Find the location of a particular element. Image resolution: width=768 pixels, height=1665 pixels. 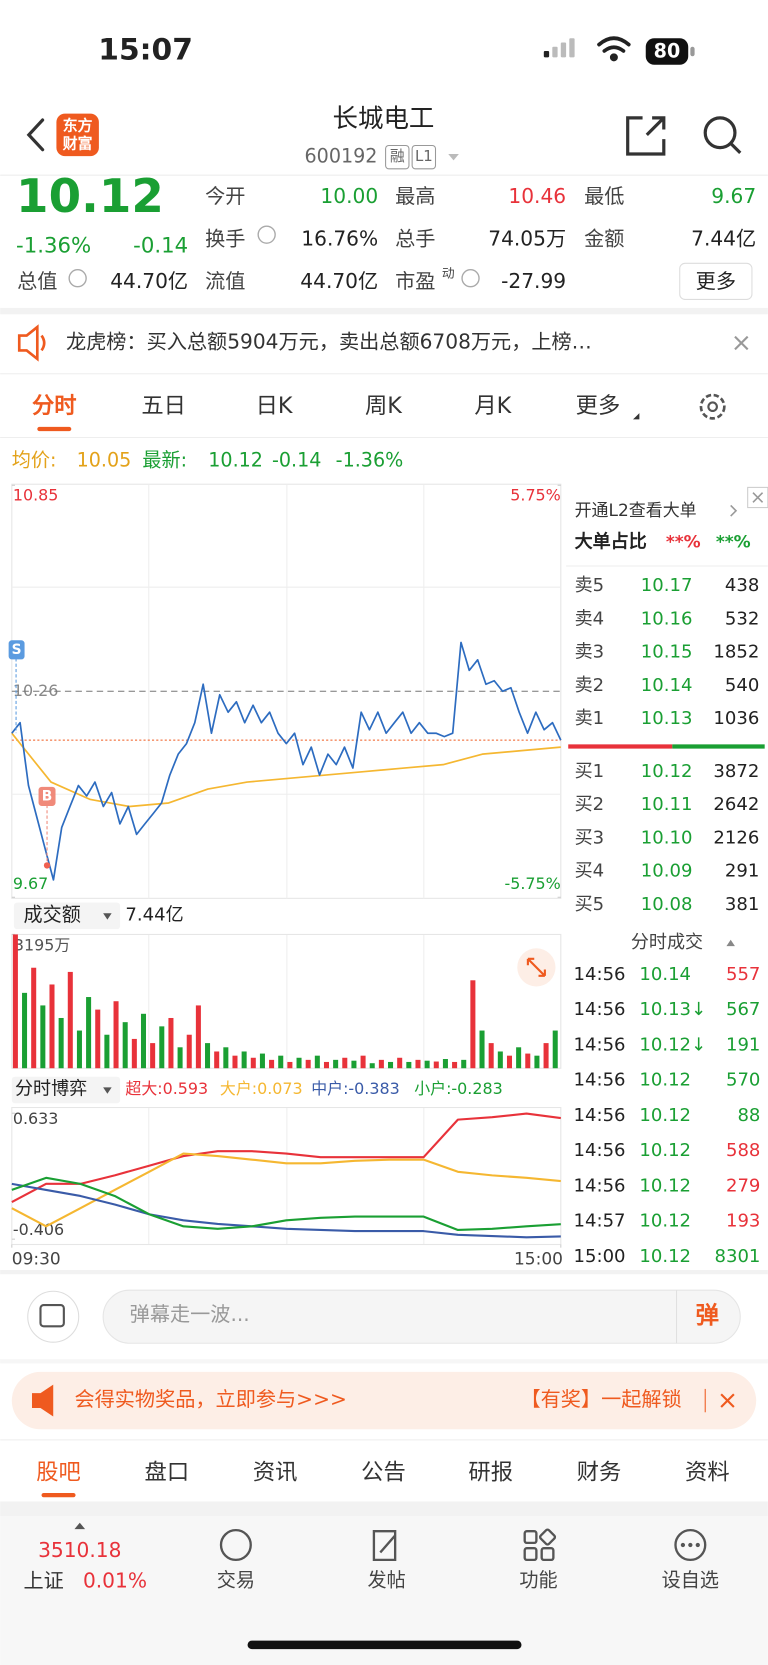

book-label: 买3 is located at coordinates (590, 837).